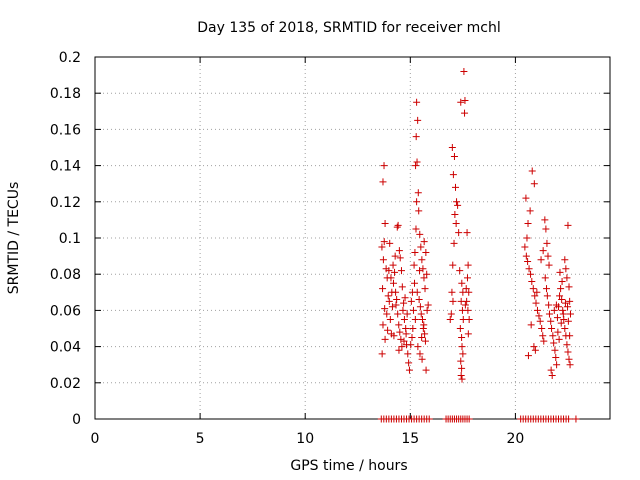  I want to click on y-tick-label: 0.1, so click(70, 239).